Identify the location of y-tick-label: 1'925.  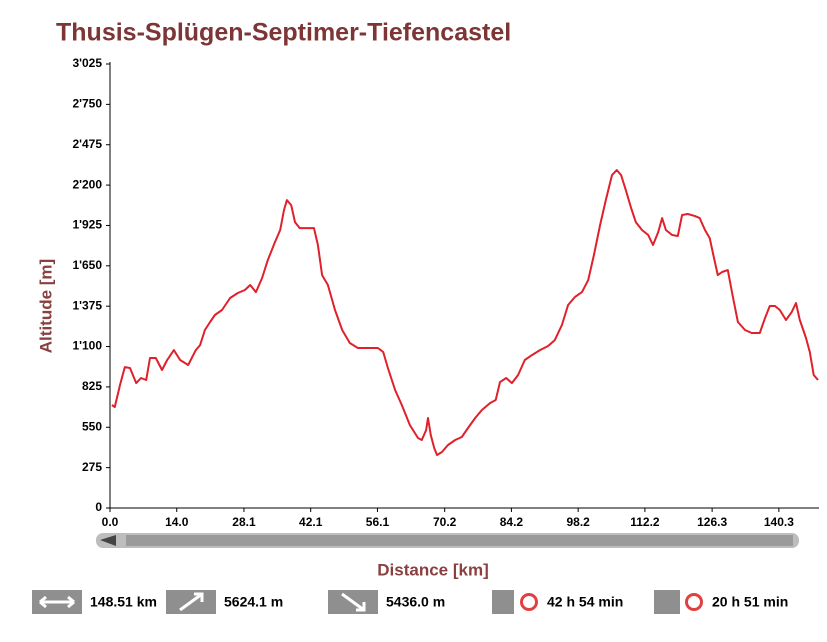
(87, 225).